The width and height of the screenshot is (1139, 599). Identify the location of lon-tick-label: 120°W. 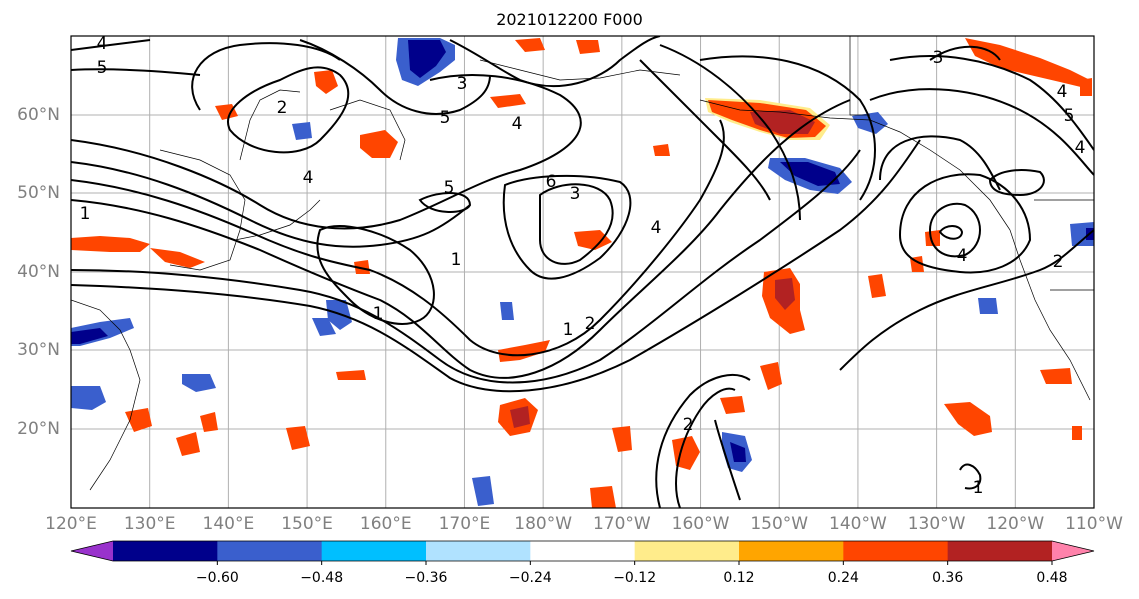
(1015, 524).